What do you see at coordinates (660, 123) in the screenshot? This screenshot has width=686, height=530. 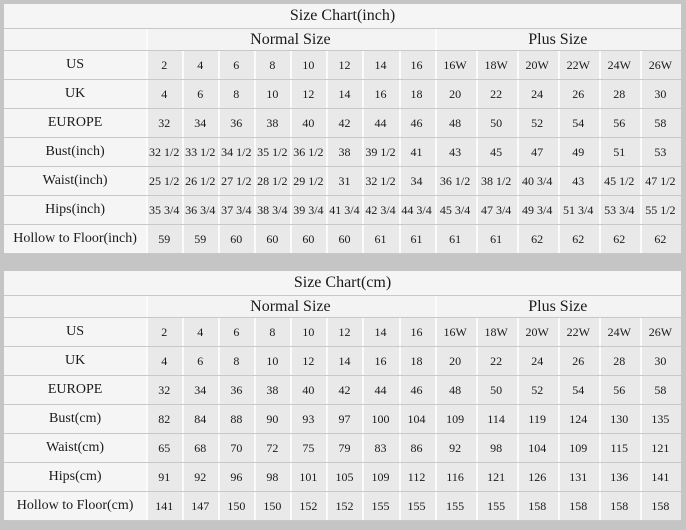 I see `size-value-cell: 58` at bounding box center [660, 123].